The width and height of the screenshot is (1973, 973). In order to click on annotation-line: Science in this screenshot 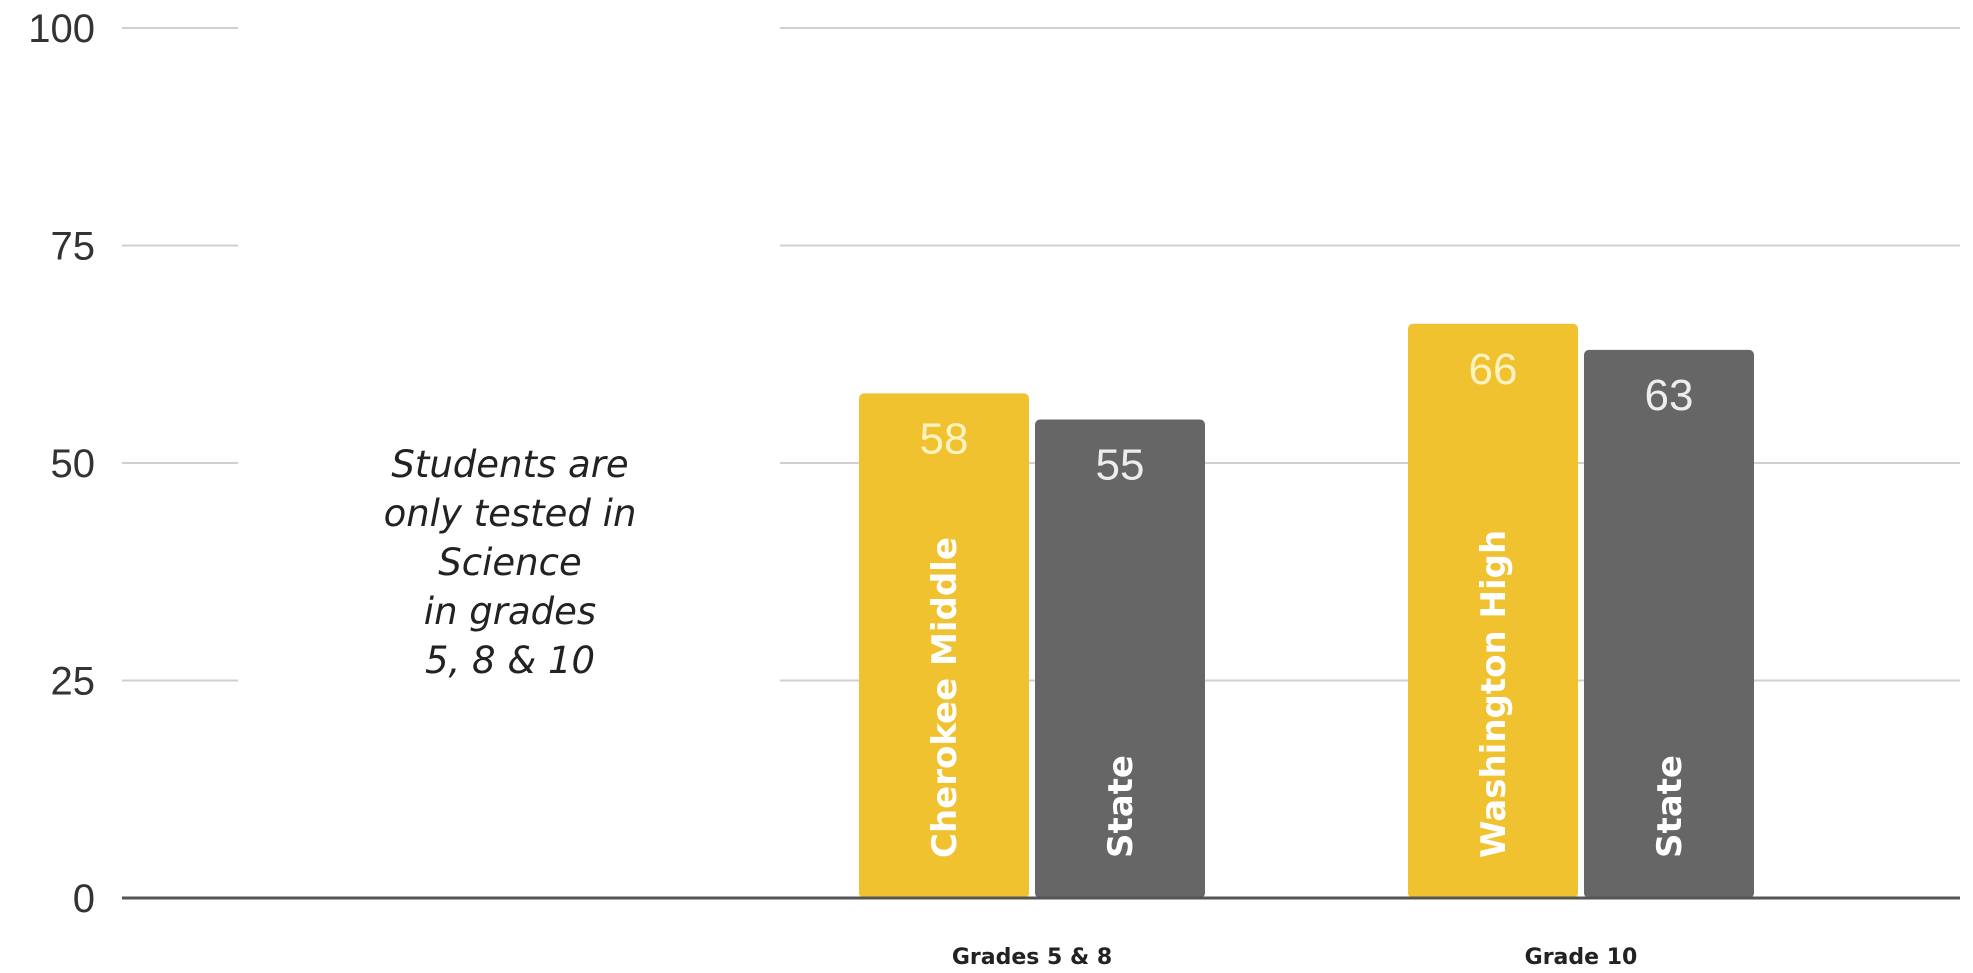, I will do `click(510, 562)`.